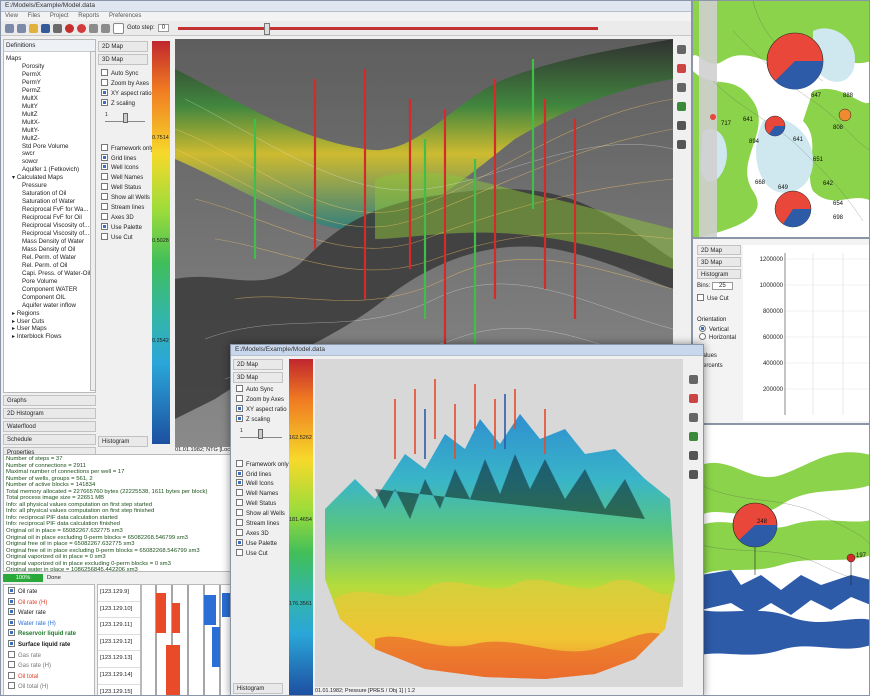 The image size is (870, 696). What do you see at coordinates (127, 148) in the screenshot?
I see `main-option-row: Framework only` at bounding box center [127, 148].